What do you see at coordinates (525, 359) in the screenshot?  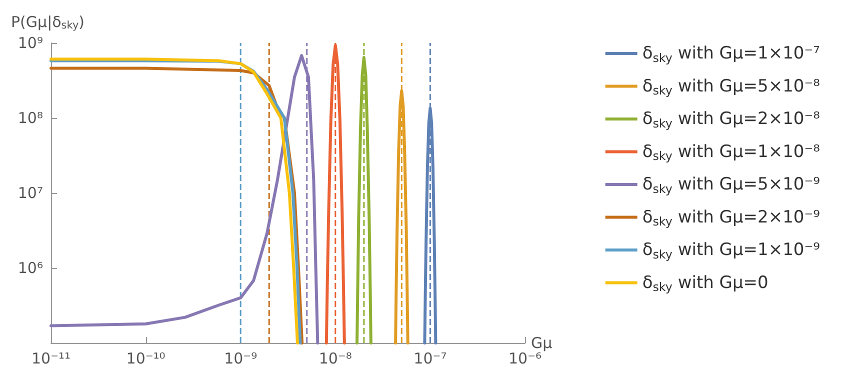 I see `x-tick-label: 10⁻⁶` at bounding box center [525, 359].